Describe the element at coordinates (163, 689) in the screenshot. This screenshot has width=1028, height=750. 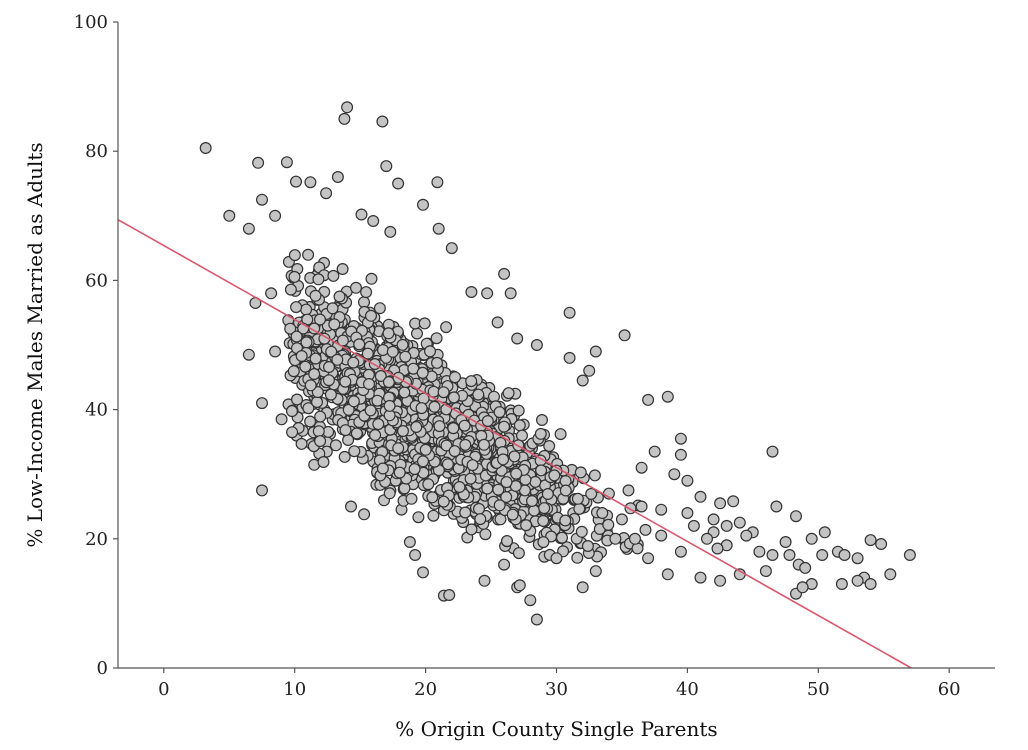
I see `x-tick-label: 0` at that location.